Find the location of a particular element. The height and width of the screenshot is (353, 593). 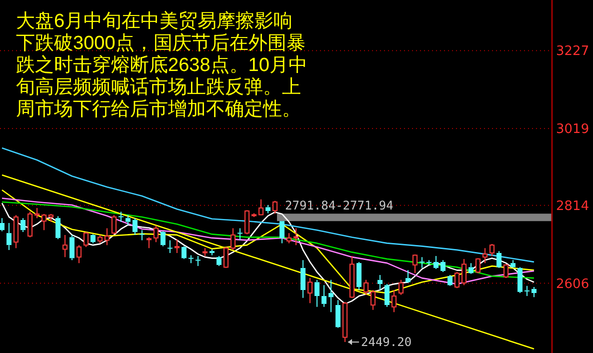

band-label: 2791.84-2771.94 is located at coordinates (339, 205).